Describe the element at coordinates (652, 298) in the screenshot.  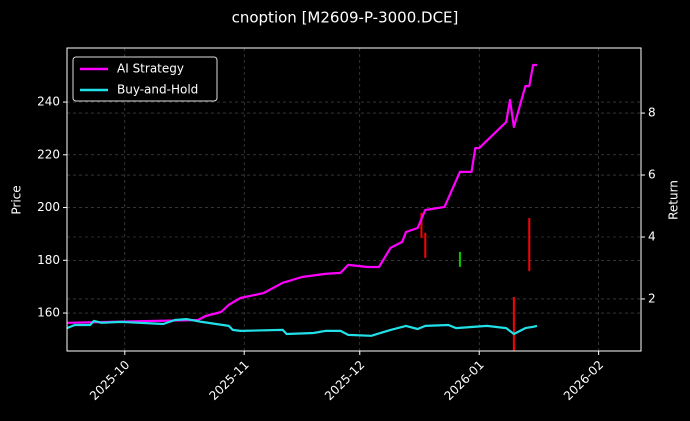
I see `y2-tick-label: 2` at that location.